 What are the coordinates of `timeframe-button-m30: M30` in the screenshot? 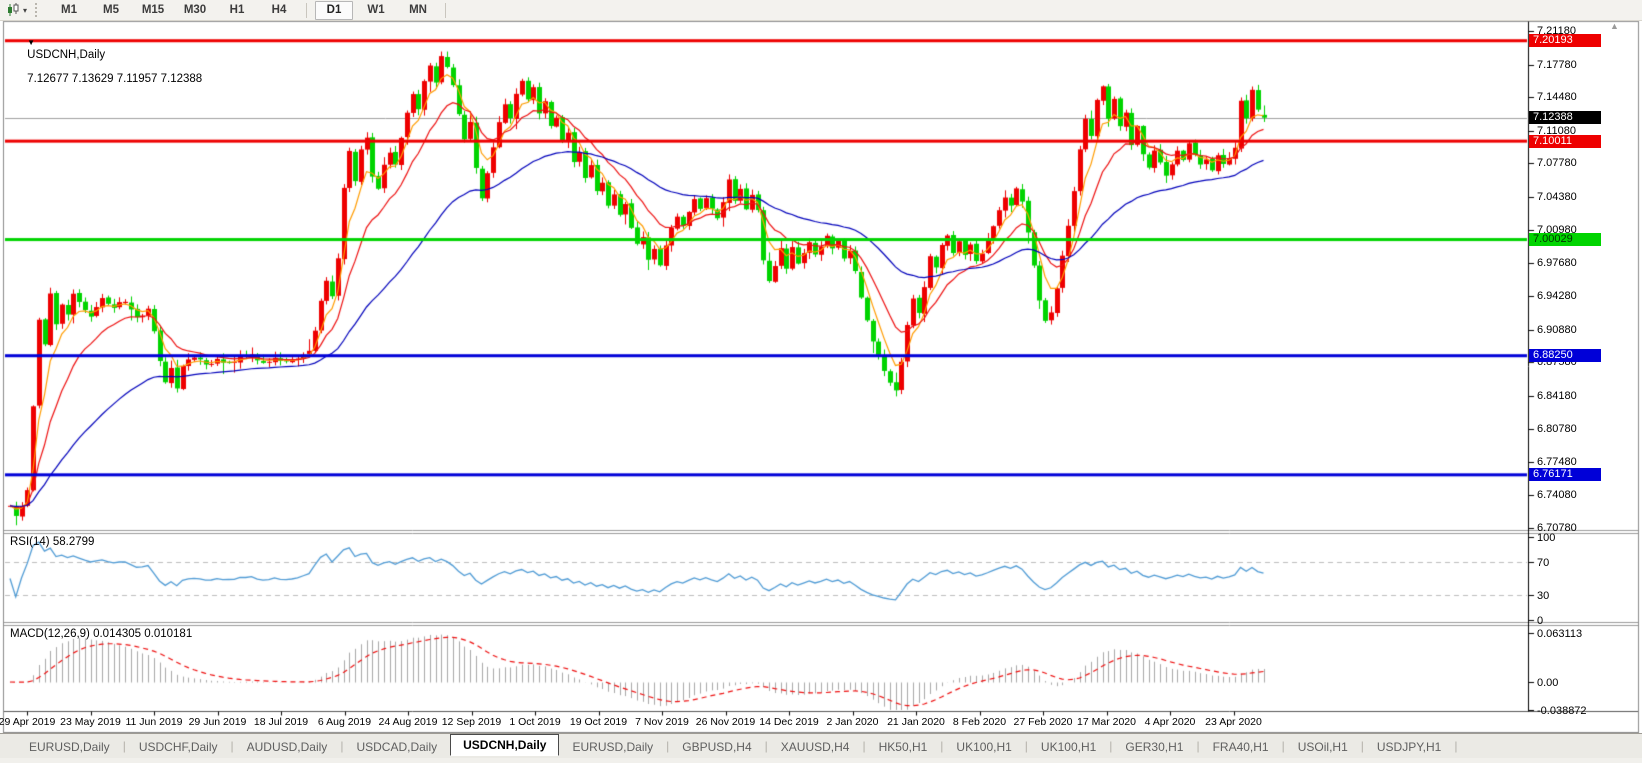 It's located at (195, 9).